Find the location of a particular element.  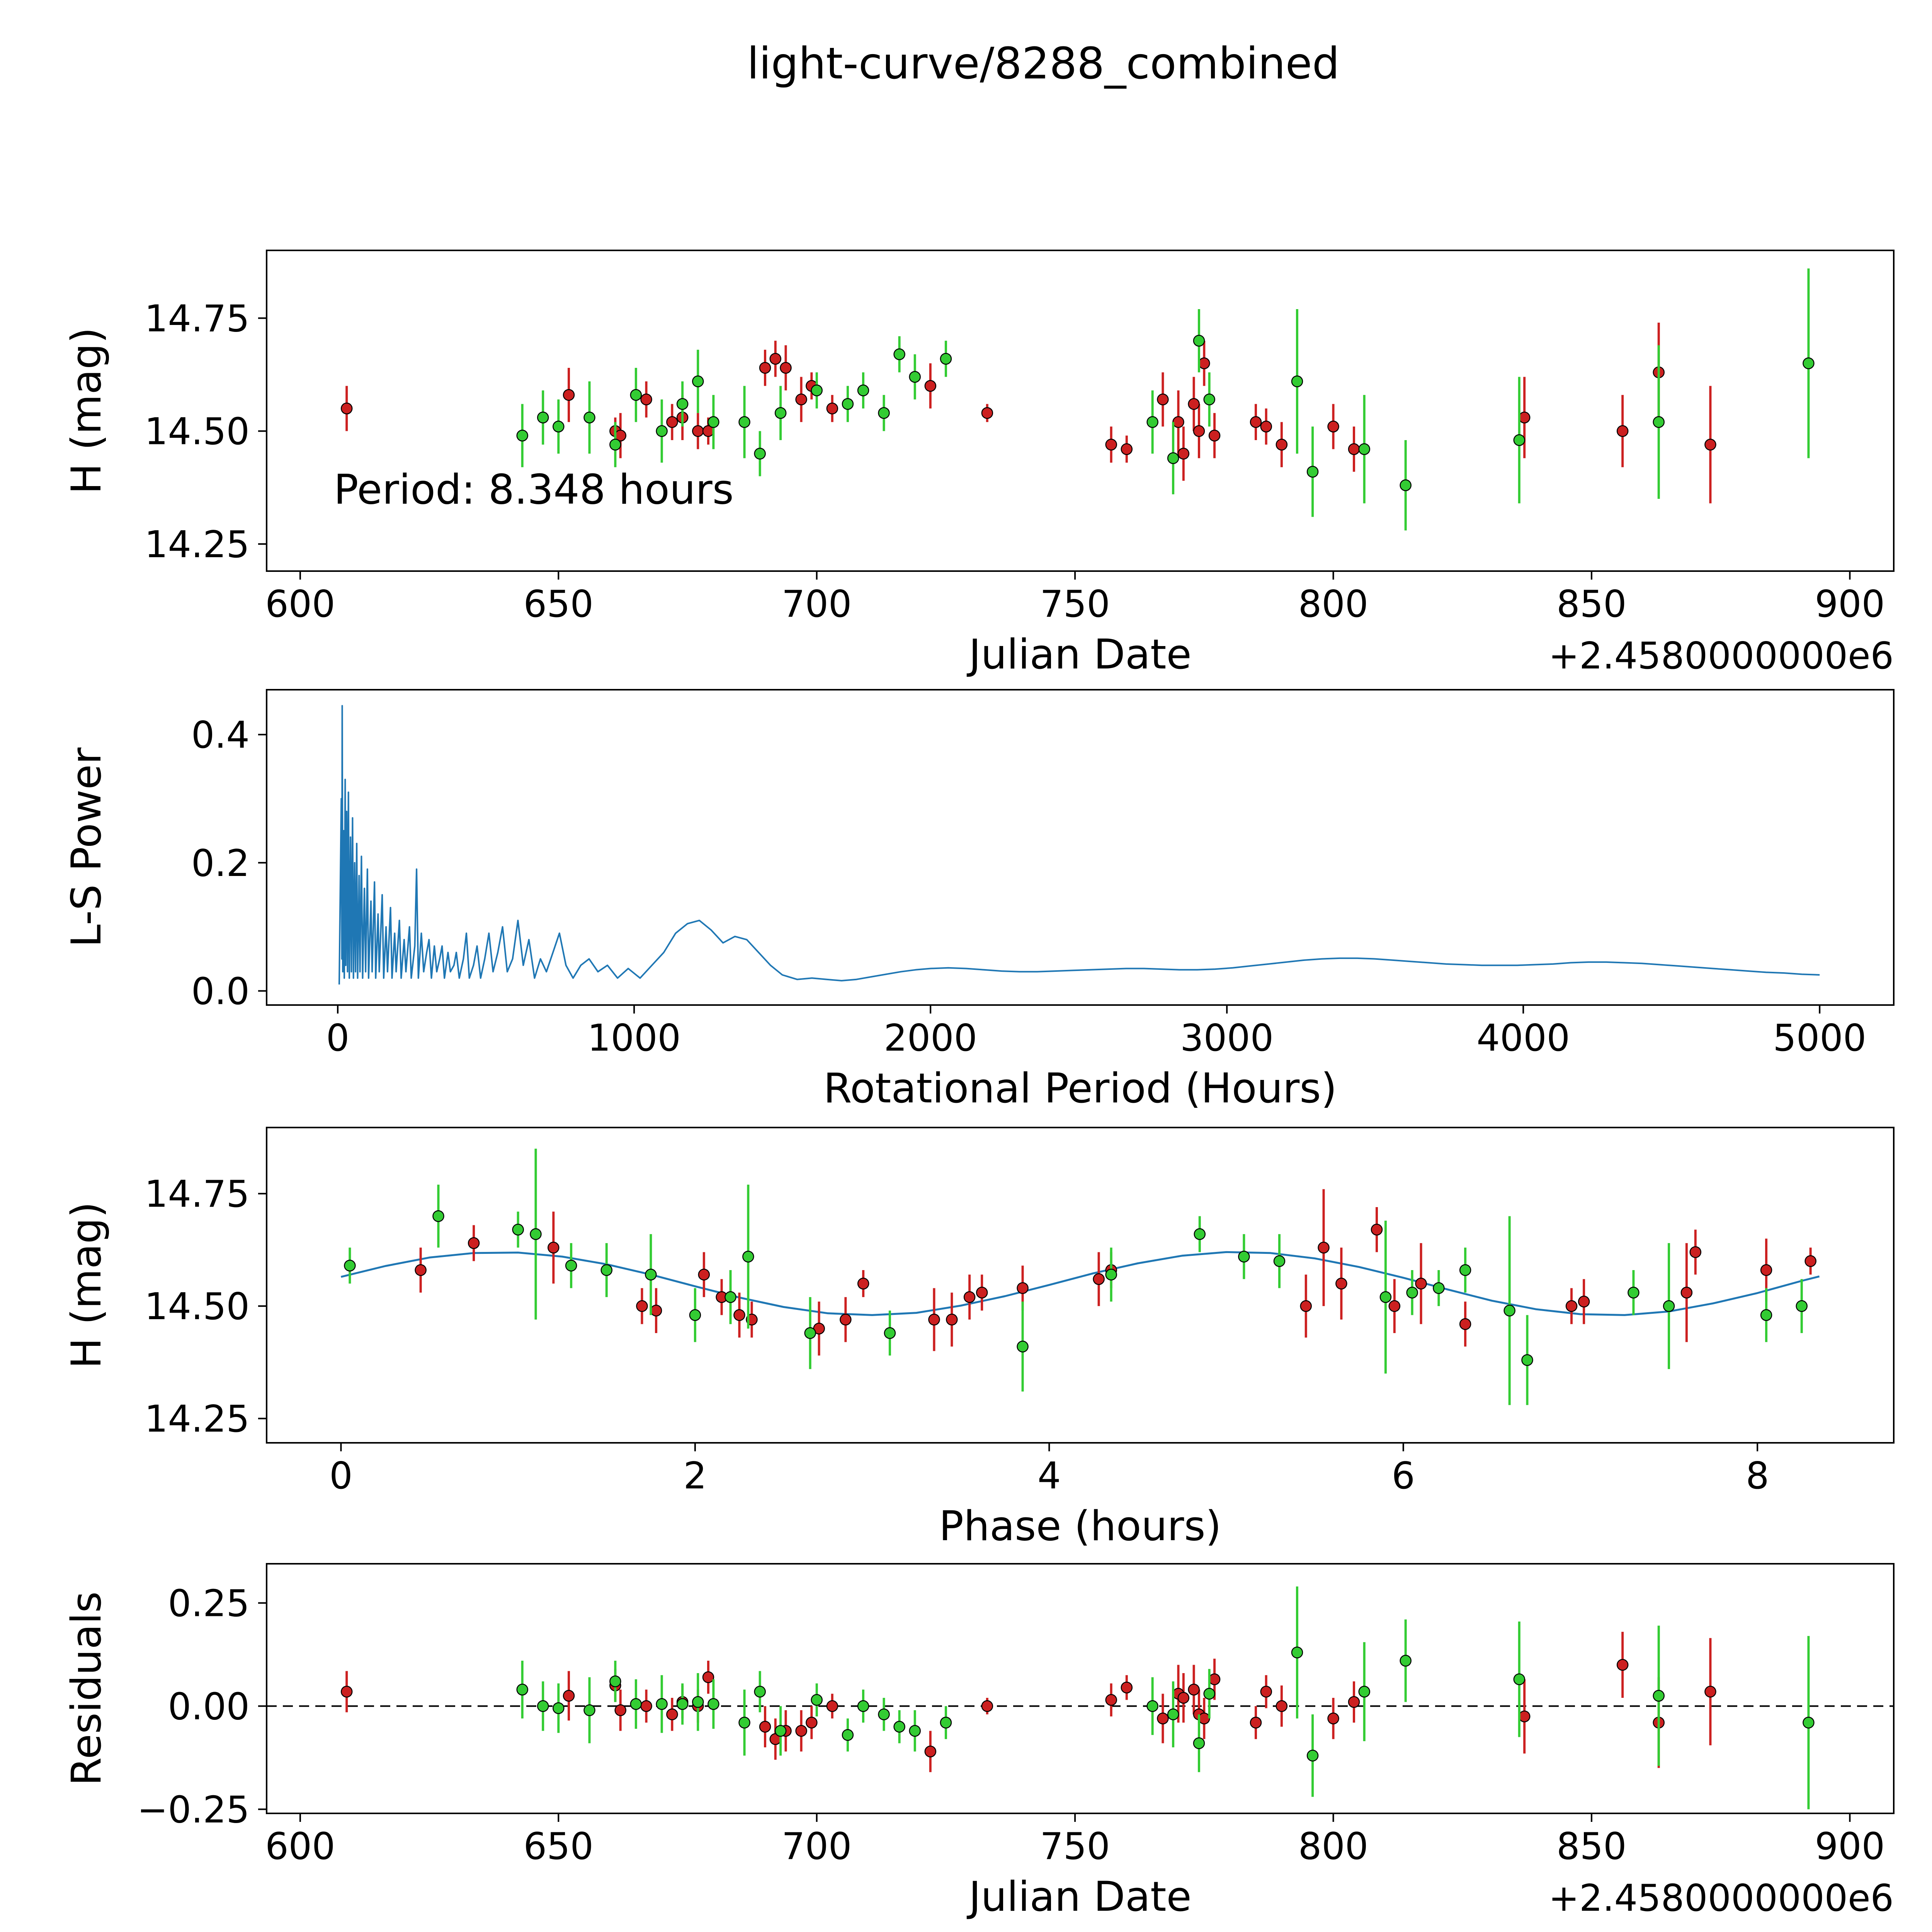

y-tick-label: 0.25 is located at coordinates (209, 1603).